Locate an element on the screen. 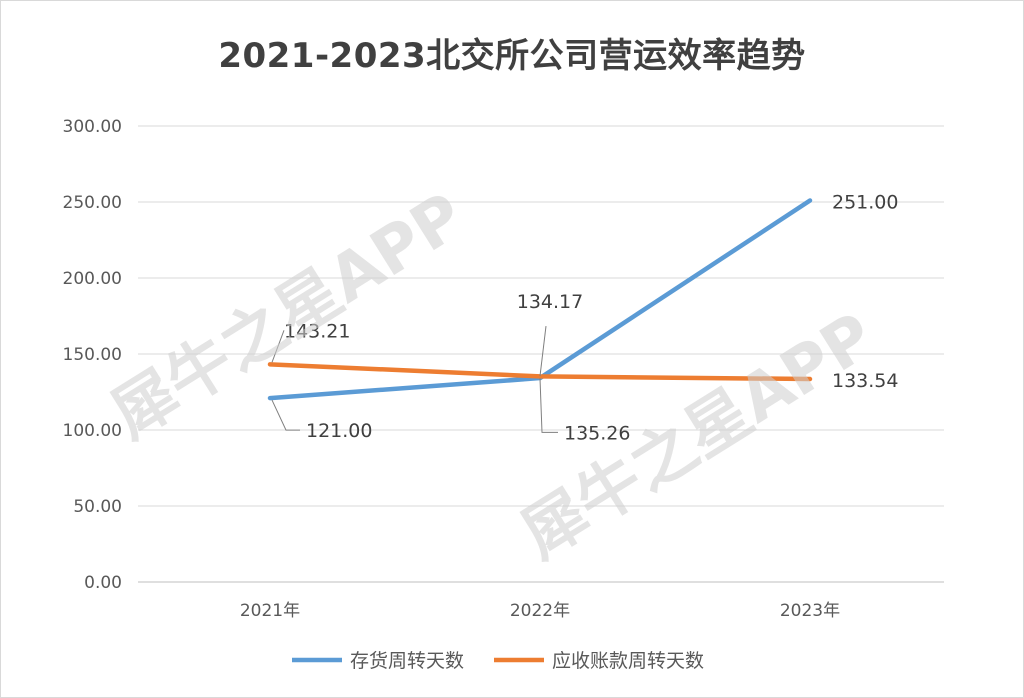  x-tick-label: 2021年 is located at coordinates (270, 611).